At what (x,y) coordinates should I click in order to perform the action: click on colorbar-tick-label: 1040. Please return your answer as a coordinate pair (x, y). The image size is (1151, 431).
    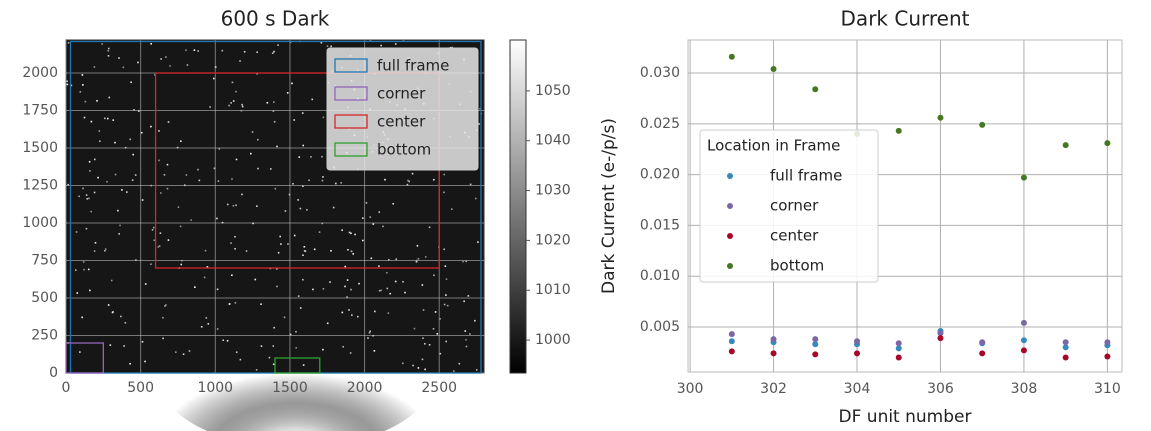
    Looking at the image, I should click on (553, 141).